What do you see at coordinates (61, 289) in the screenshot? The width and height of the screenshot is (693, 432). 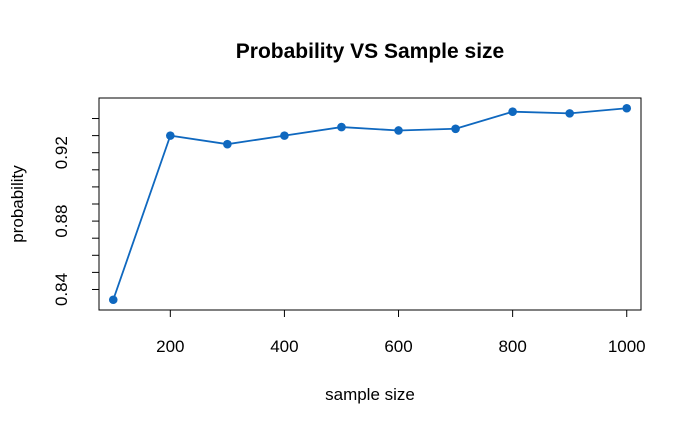 I see `y-tick-label: 0.84` at bounding box center [61, 289].